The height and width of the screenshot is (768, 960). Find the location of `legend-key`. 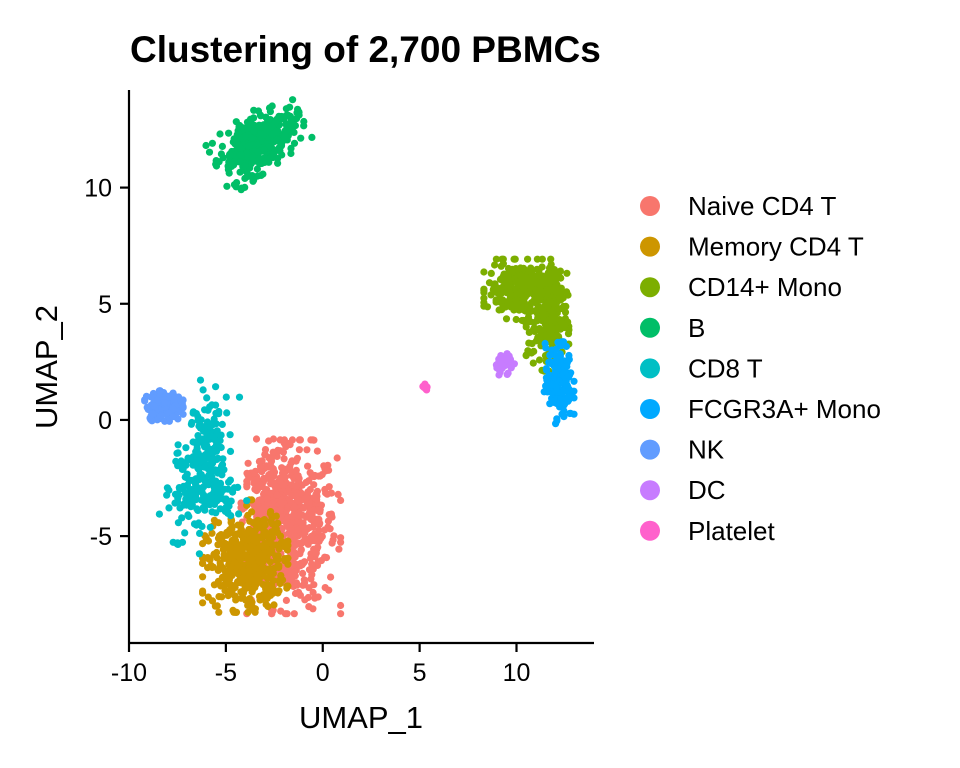

legend-key is located at coordinates (650, 409).